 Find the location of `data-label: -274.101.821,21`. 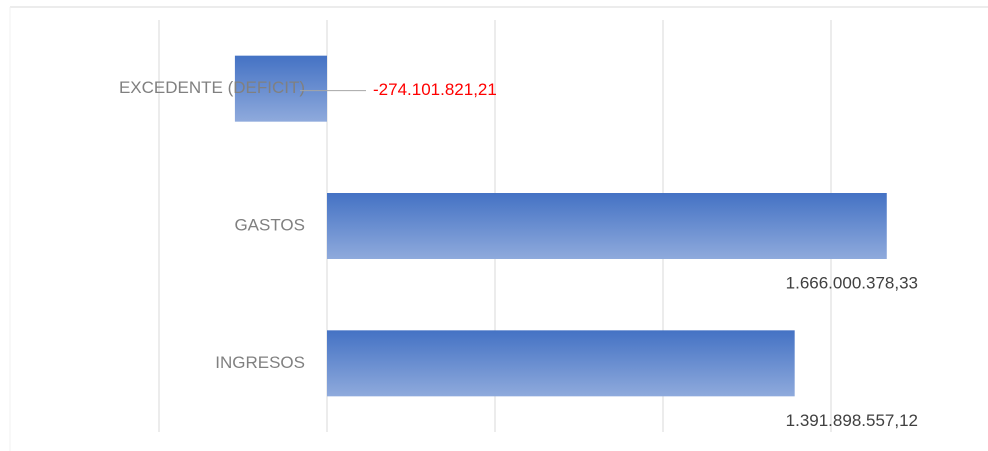

data-label: -274.101.821,21 is located at coordinates (435, 89).